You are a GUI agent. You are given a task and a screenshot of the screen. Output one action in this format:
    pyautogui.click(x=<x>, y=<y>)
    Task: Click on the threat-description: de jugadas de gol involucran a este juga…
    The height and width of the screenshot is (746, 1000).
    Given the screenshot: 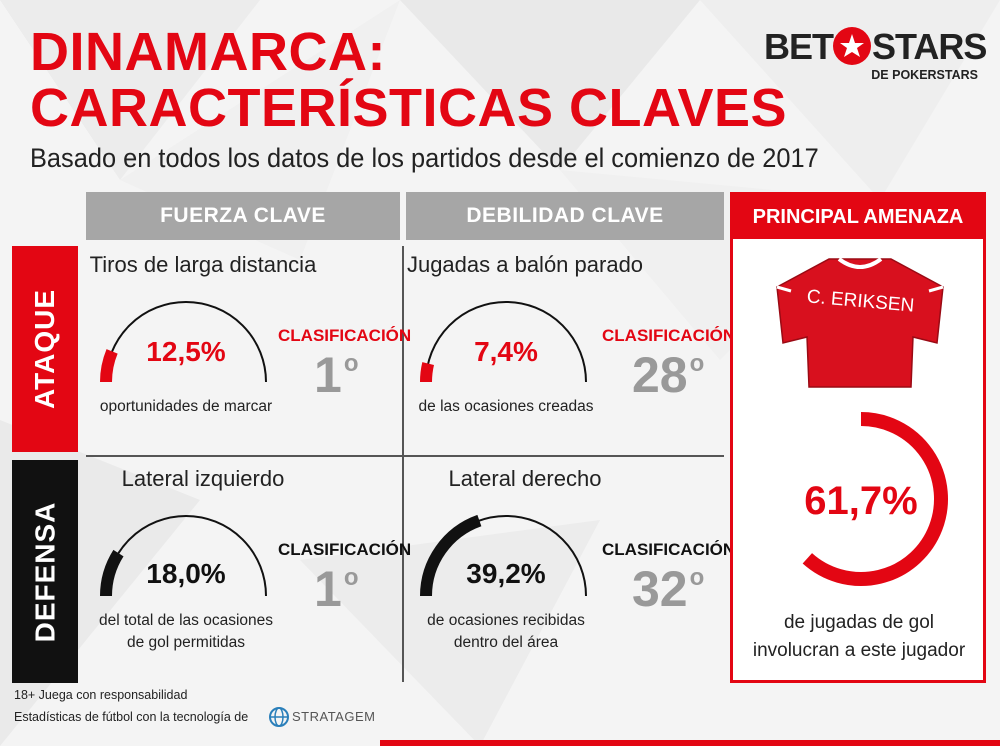 What is the action you would take?
    pyautogui.click(x=859, y=636)
    